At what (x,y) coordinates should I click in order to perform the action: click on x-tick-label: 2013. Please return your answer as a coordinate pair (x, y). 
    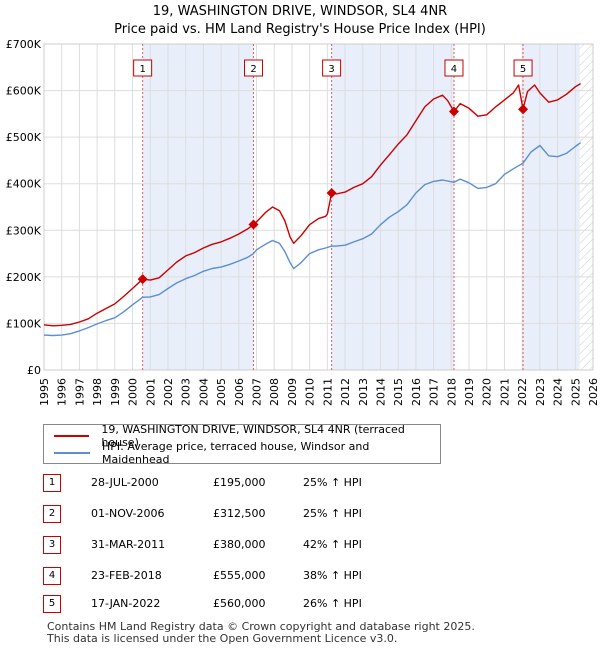
    Looking at the image, I should click on (363, 392).